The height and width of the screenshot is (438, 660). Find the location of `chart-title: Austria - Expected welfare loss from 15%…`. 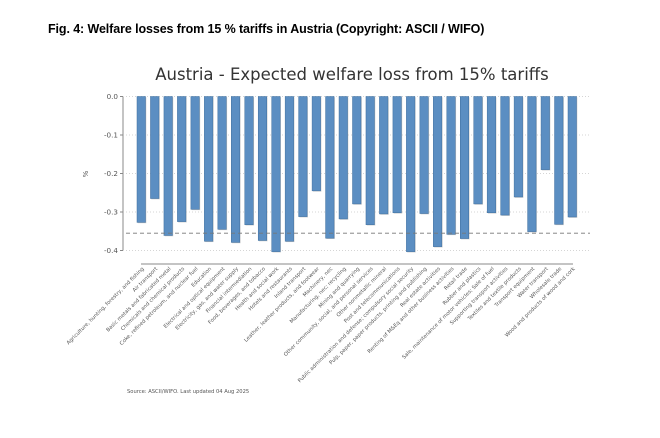

chart-title: Austria - Expected welfare loss from 15%… is located at coordinates (352, 74).